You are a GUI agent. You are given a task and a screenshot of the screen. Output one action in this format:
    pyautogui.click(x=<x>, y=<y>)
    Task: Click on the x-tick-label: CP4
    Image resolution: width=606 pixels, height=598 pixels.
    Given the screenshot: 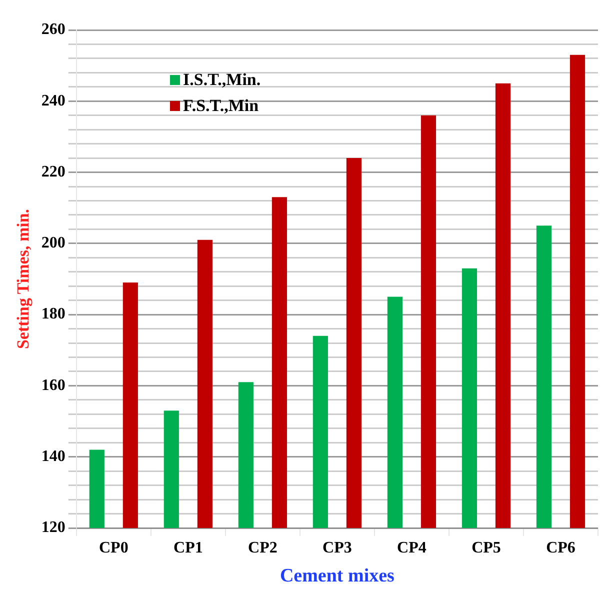 What is the action you would take?
    pyautogui.click(x=411, y=548)
    